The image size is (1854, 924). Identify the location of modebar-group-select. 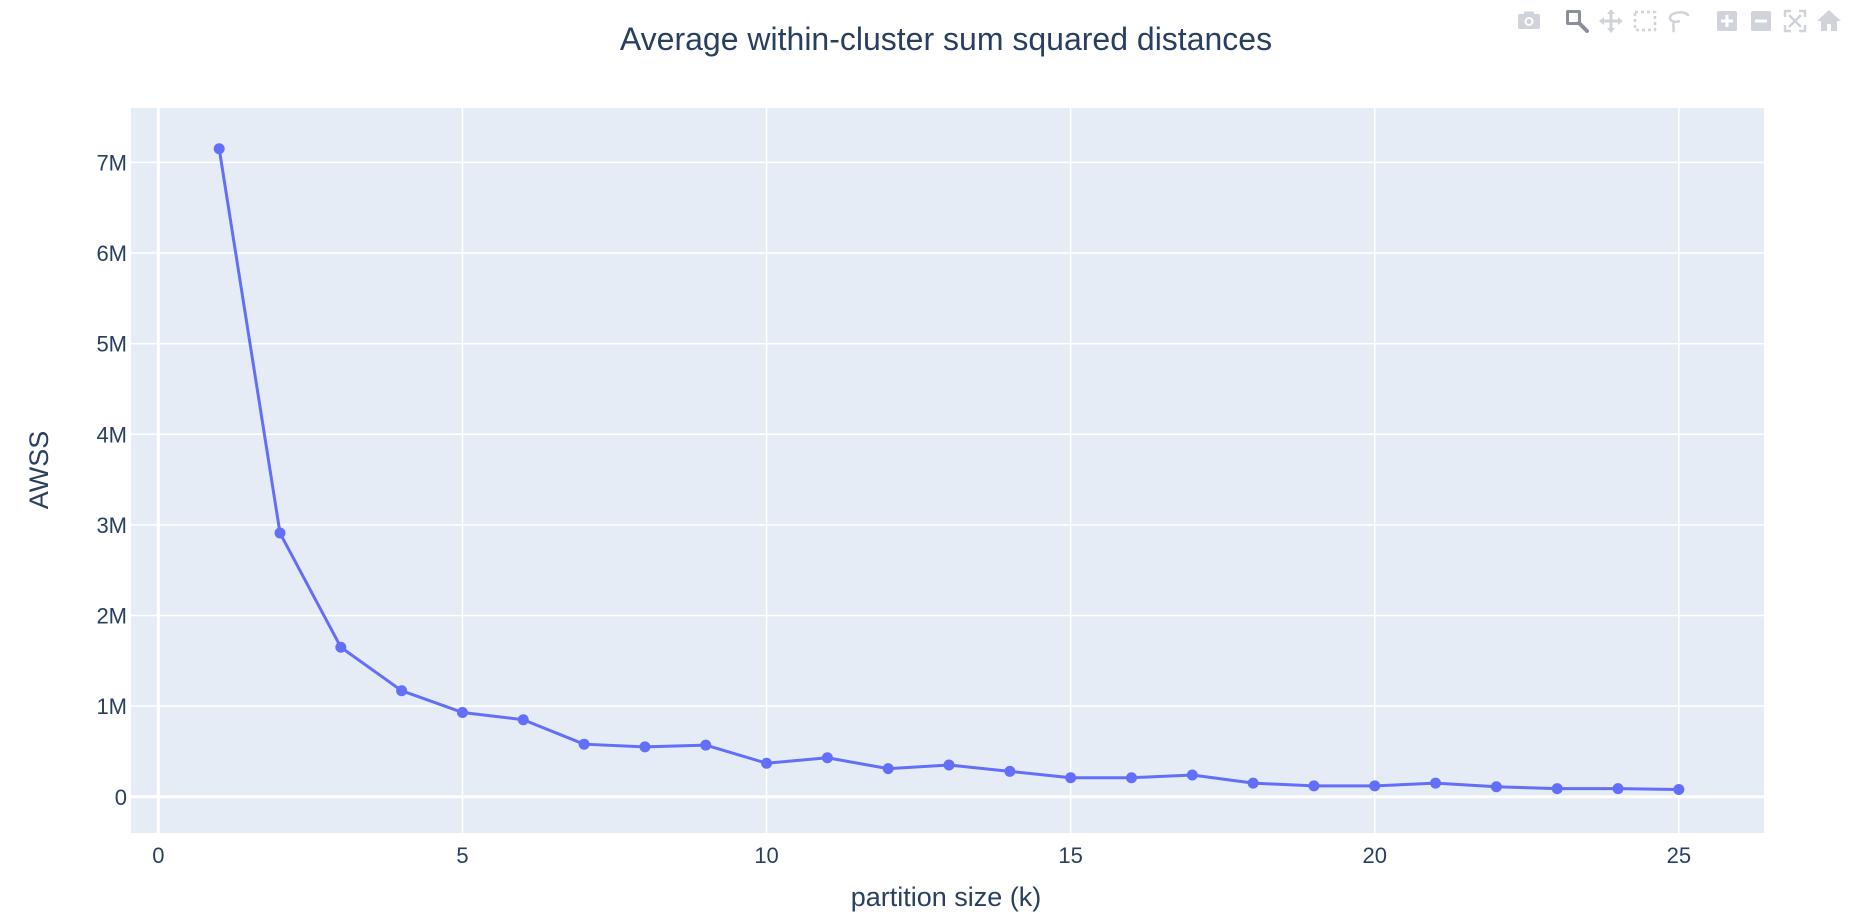
(1628, 21).